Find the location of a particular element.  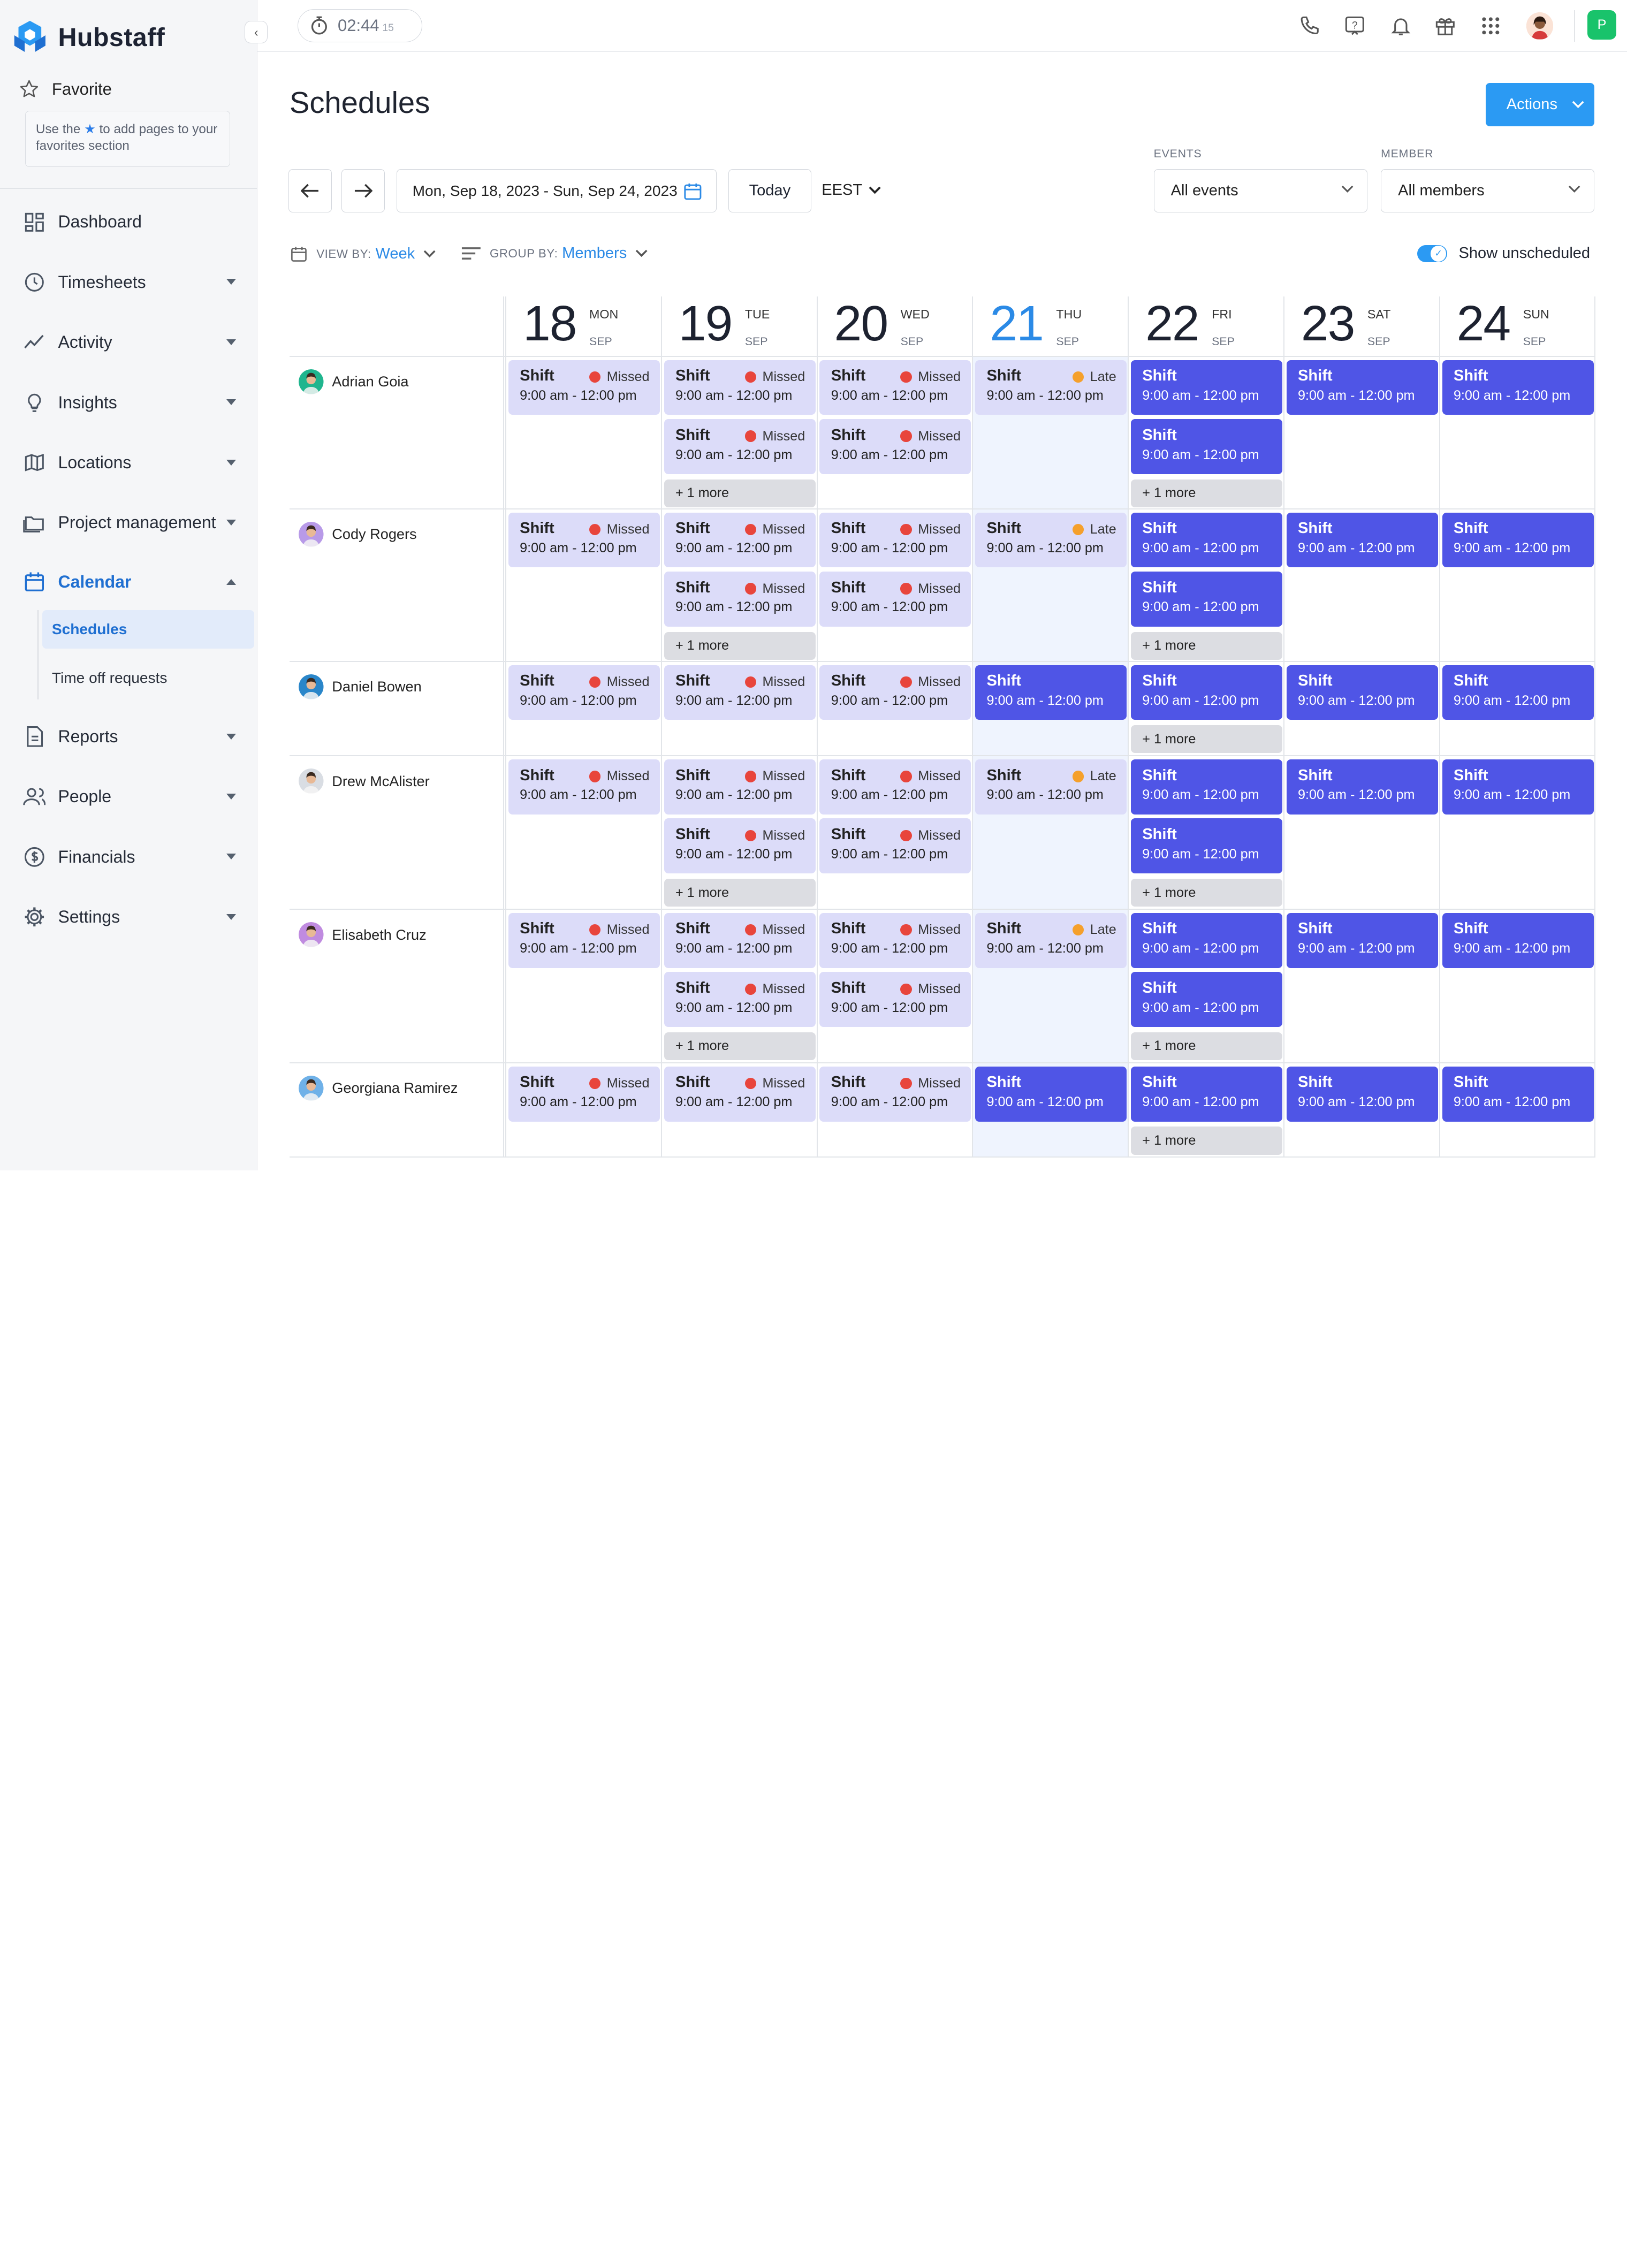

organization-badge: P is located at coordinates (1602, 25).